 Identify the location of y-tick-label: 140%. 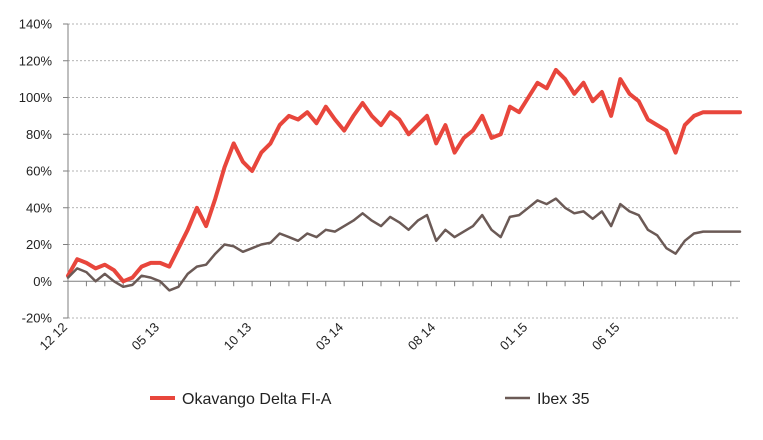
(36, 24).